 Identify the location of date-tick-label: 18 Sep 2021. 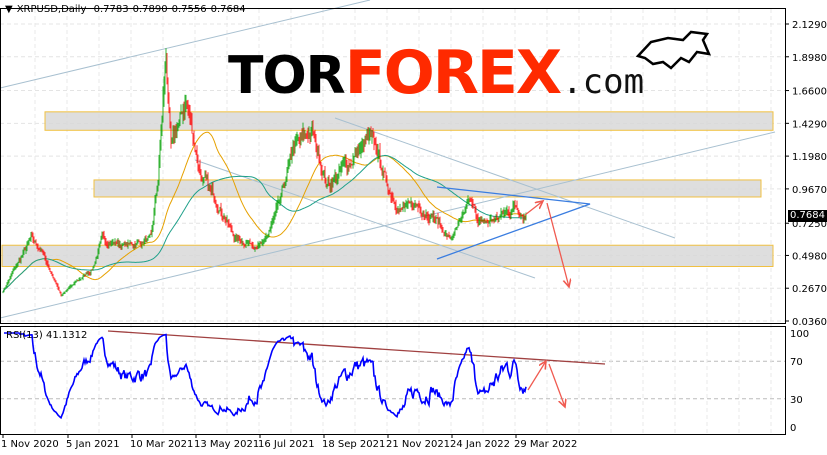
(353, 444).